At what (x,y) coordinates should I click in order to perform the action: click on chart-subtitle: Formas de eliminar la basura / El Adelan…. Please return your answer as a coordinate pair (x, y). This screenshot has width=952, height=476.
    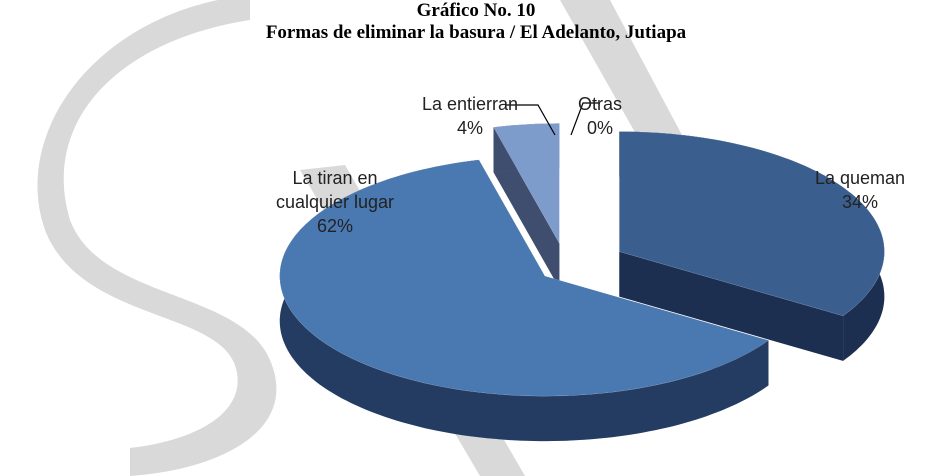
    Looking at the image, I should click on (476, 32).